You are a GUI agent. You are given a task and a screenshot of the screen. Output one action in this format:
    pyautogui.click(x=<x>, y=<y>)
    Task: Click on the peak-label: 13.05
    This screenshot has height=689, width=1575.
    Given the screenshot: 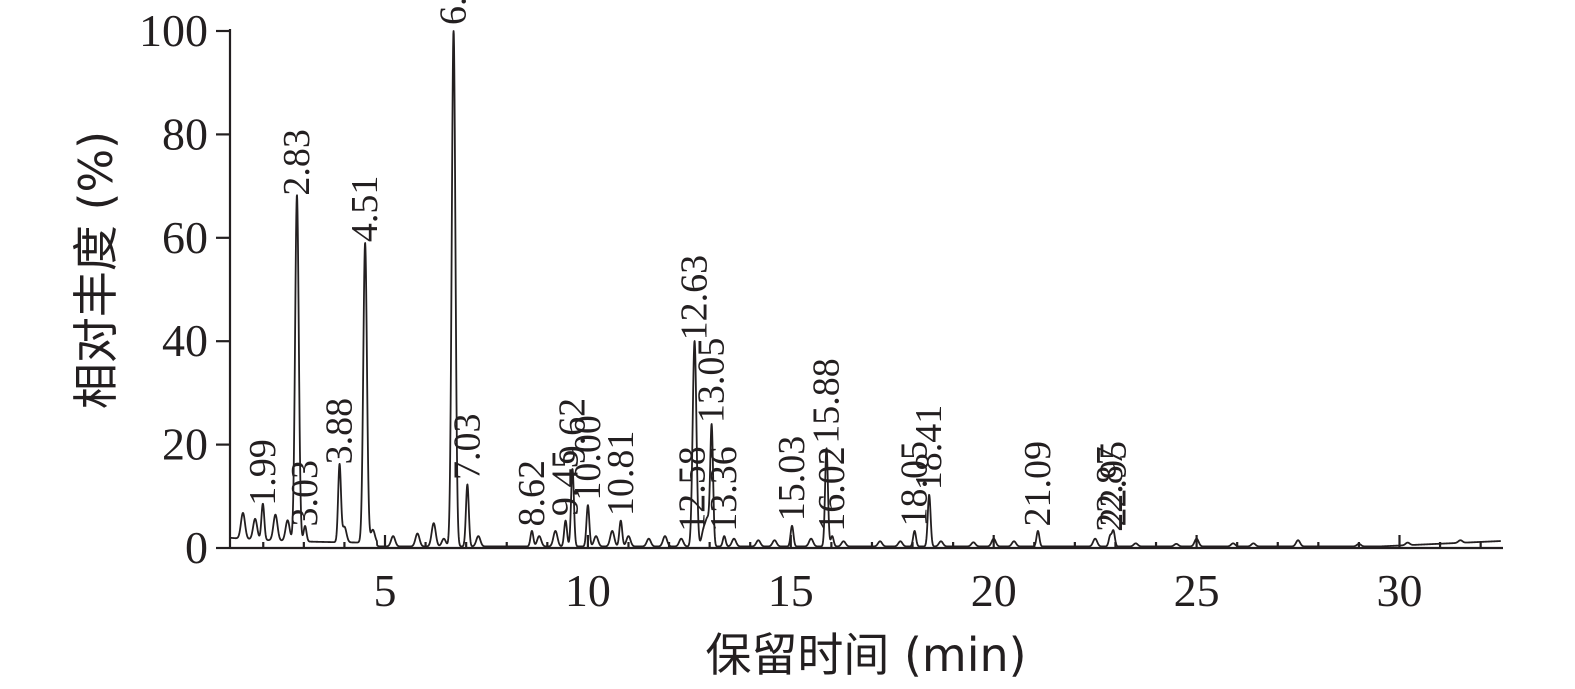 What is the action you would take?
    pyautogui.click(x=712, y=381)
    